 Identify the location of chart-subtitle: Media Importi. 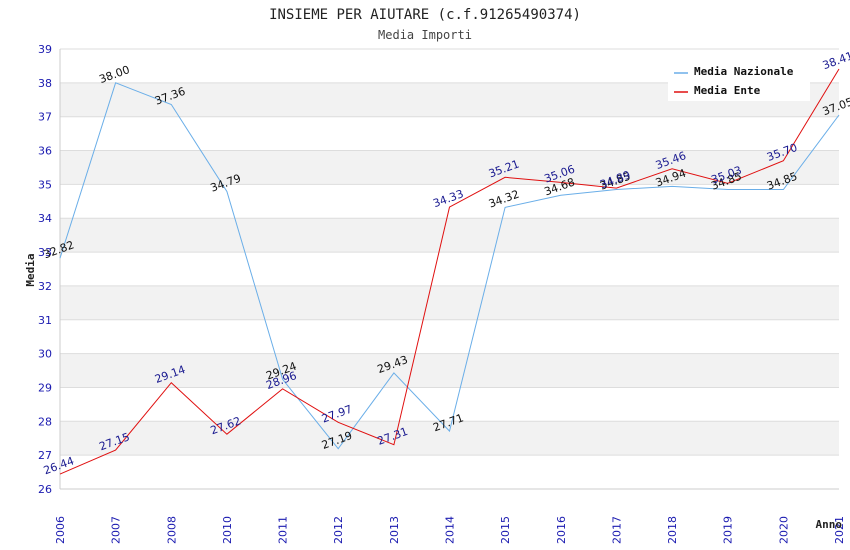
(425, 35).